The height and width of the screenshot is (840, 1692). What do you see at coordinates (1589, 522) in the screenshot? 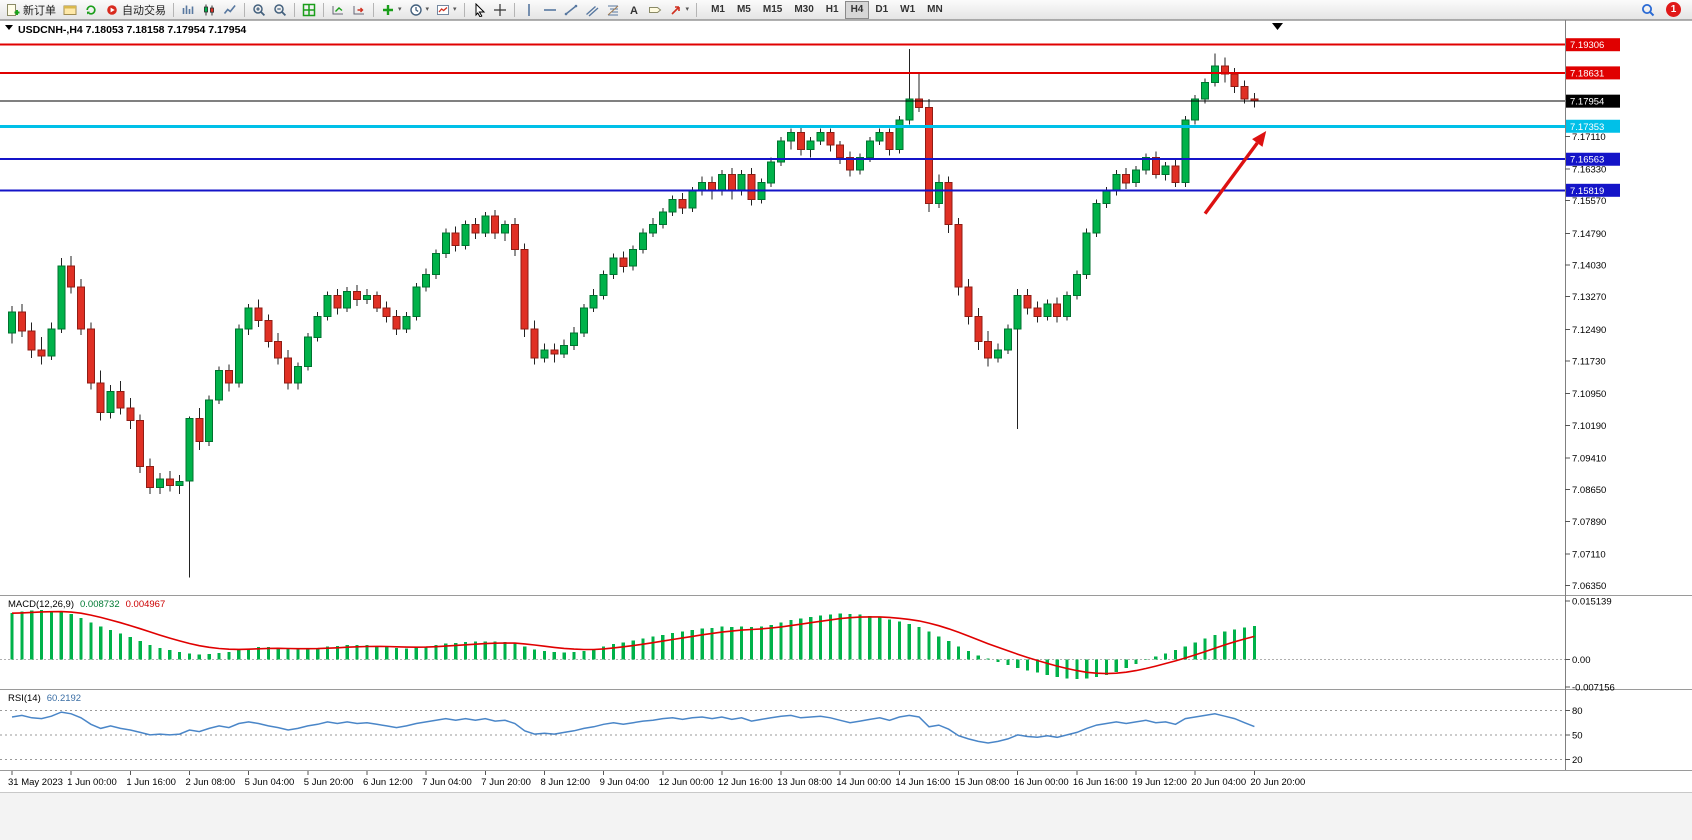
I see `price-tick-label: 7.07890` at bounding box center [1589, 522].